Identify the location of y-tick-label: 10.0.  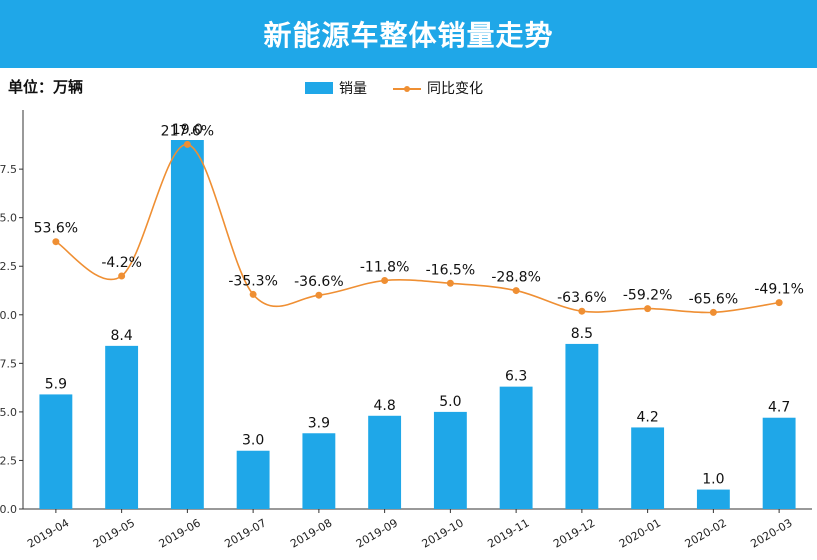
(8, 315).